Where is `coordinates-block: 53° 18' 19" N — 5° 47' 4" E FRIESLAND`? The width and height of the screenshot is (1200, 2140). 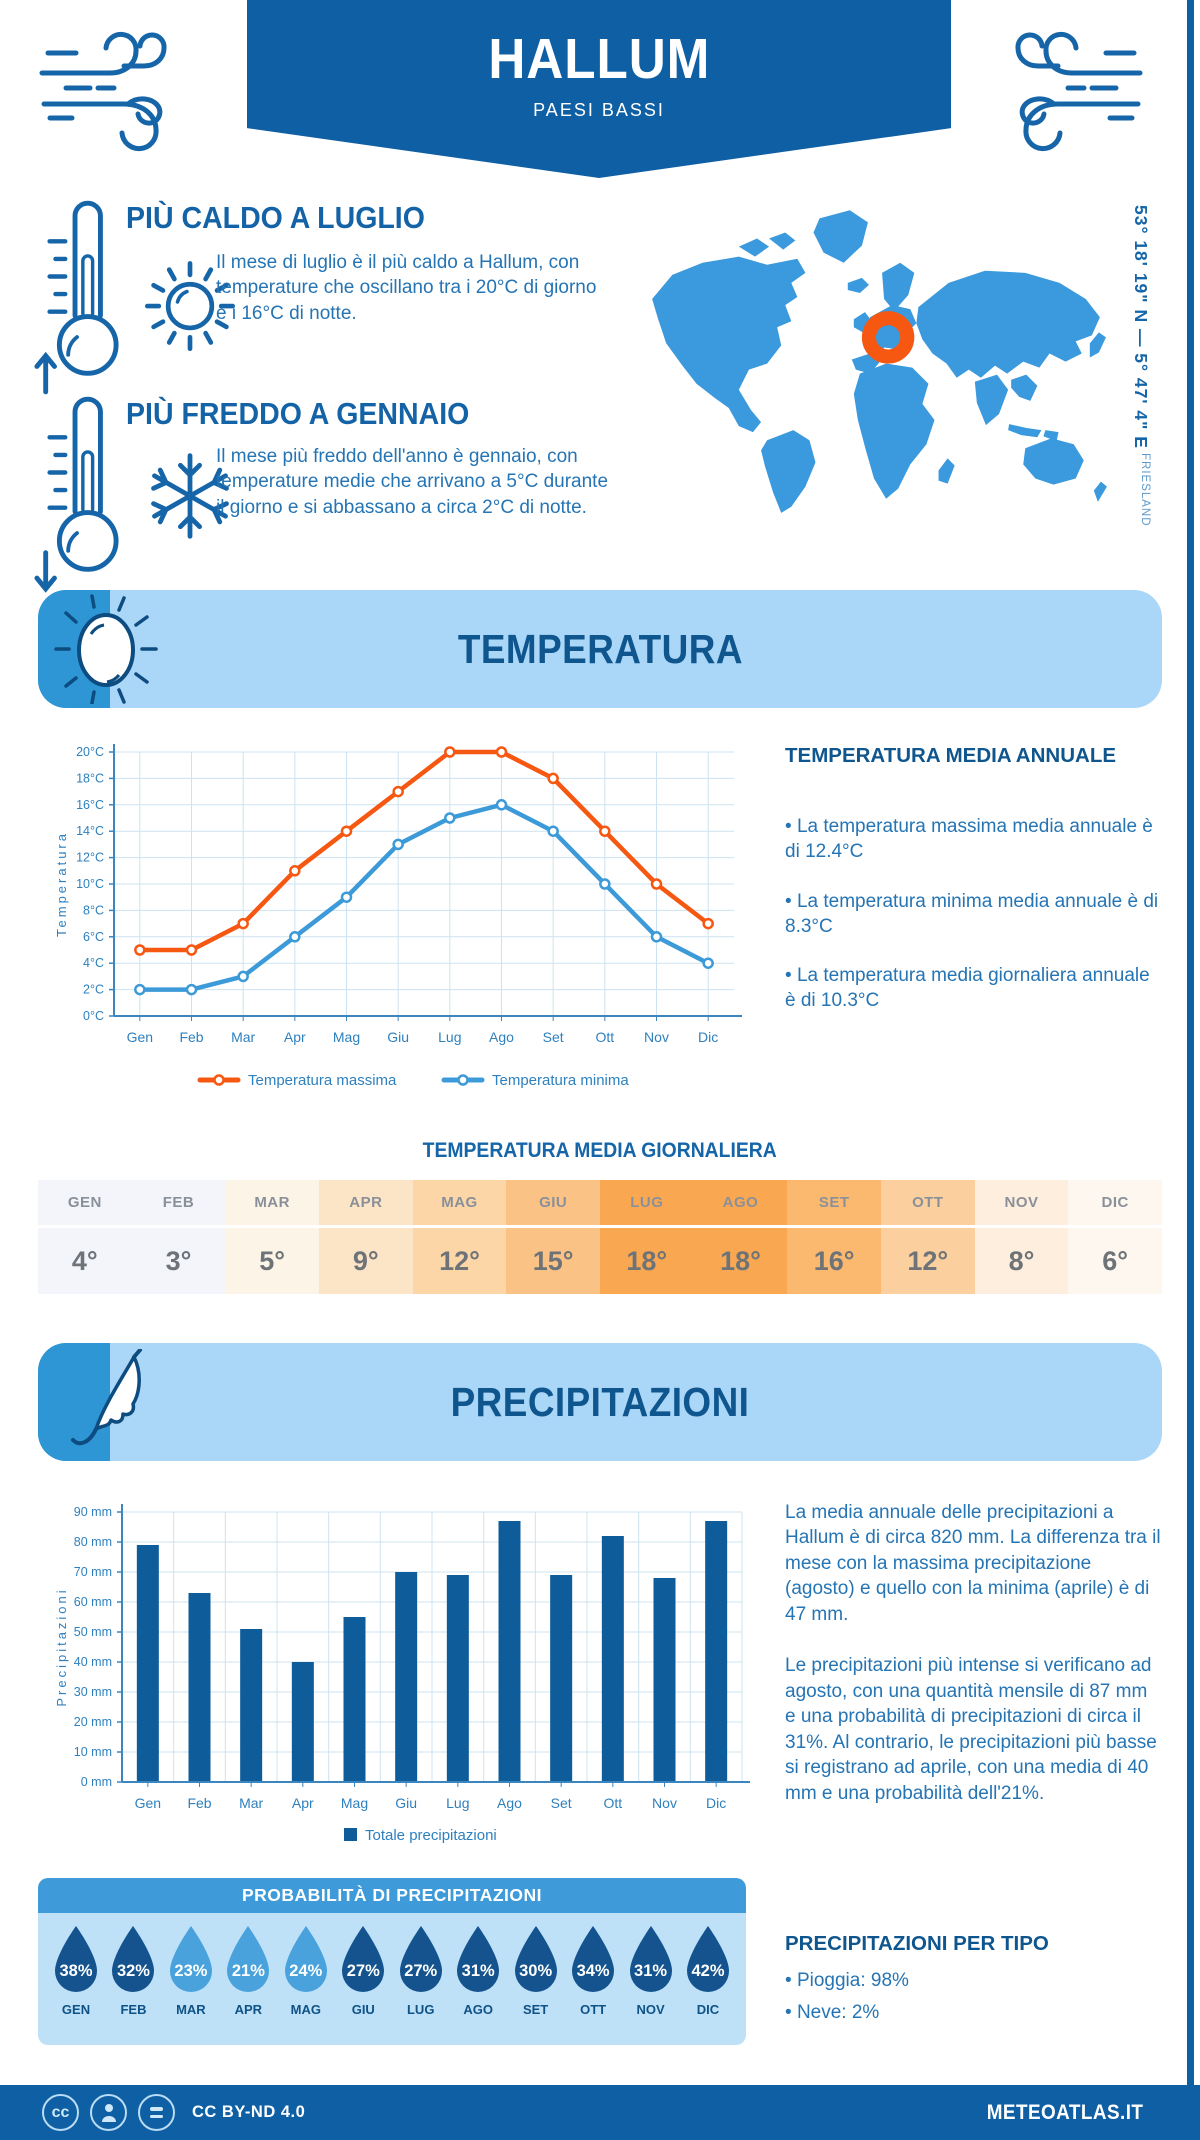
coordinates-block: 53° 18' 19" N — 5° 47' 4" E FRIESLAND is located at coordinates (1140, 375).